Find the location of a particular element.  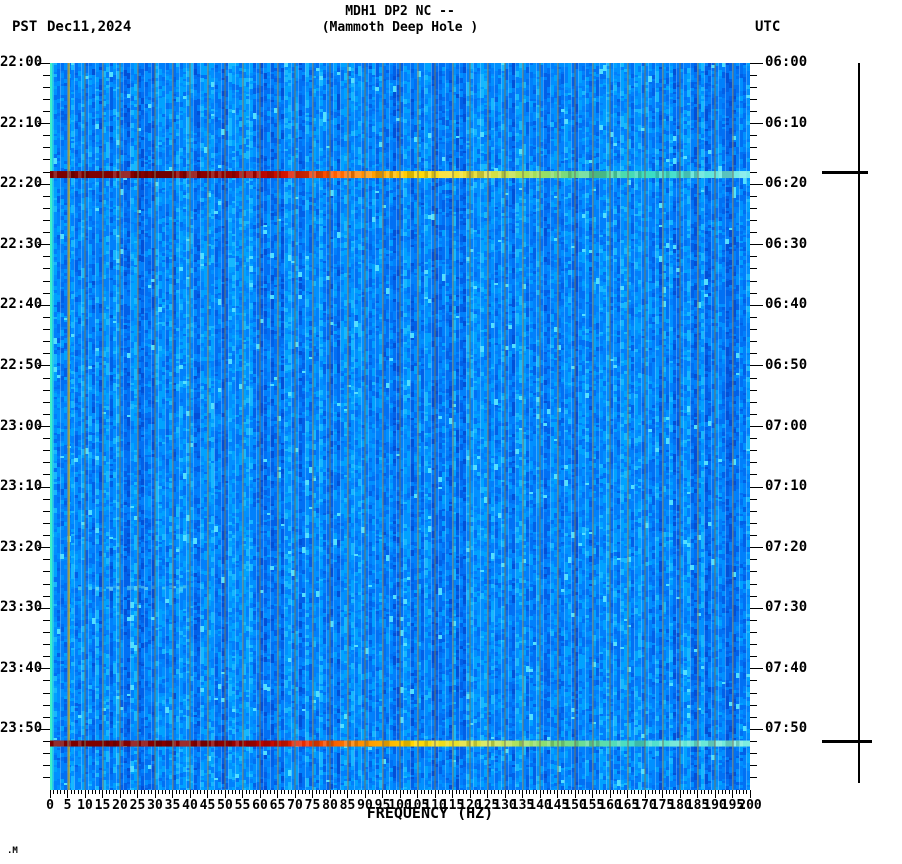

chart-subtitle: (Mammoth Deep Hole ) is located at coordinates (400, 27).